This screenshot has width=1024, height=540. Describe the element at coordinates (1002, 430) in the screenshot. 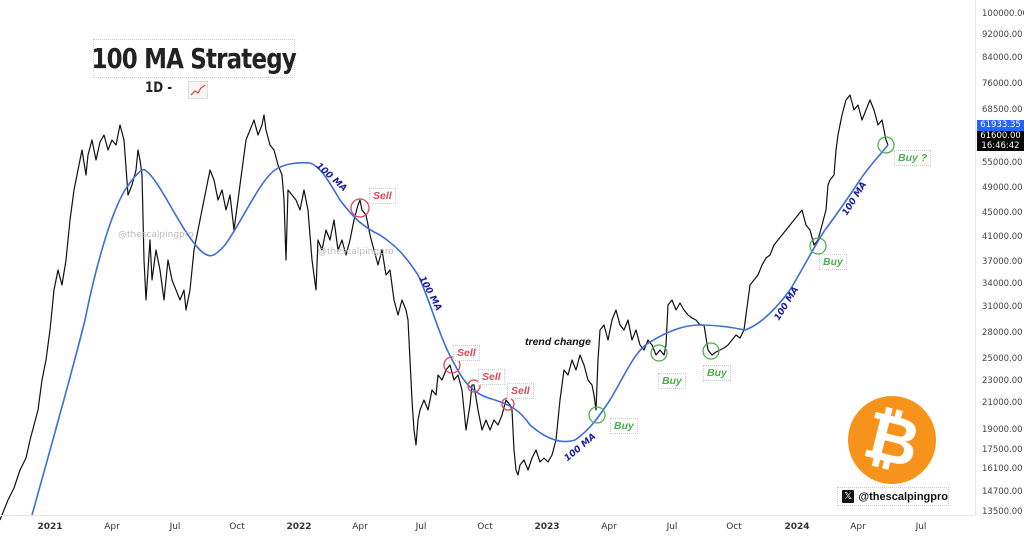

I see `price-tick: 19000.00` at that location.